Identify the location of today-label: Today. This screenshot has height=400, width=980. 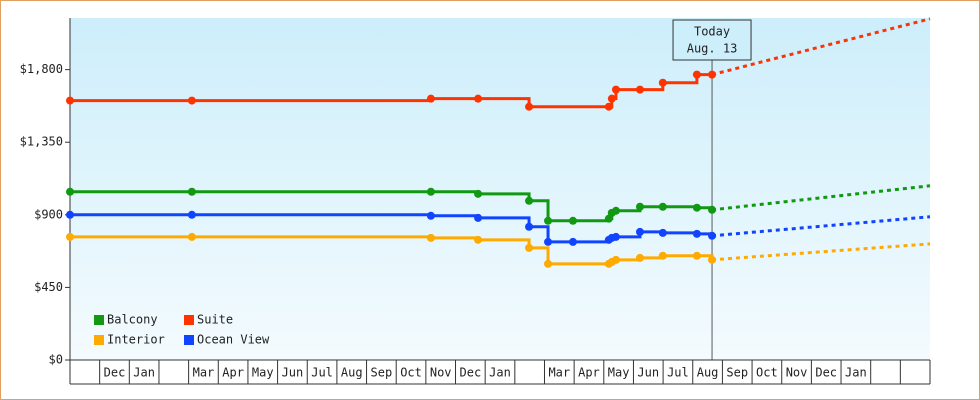
(712, 32).